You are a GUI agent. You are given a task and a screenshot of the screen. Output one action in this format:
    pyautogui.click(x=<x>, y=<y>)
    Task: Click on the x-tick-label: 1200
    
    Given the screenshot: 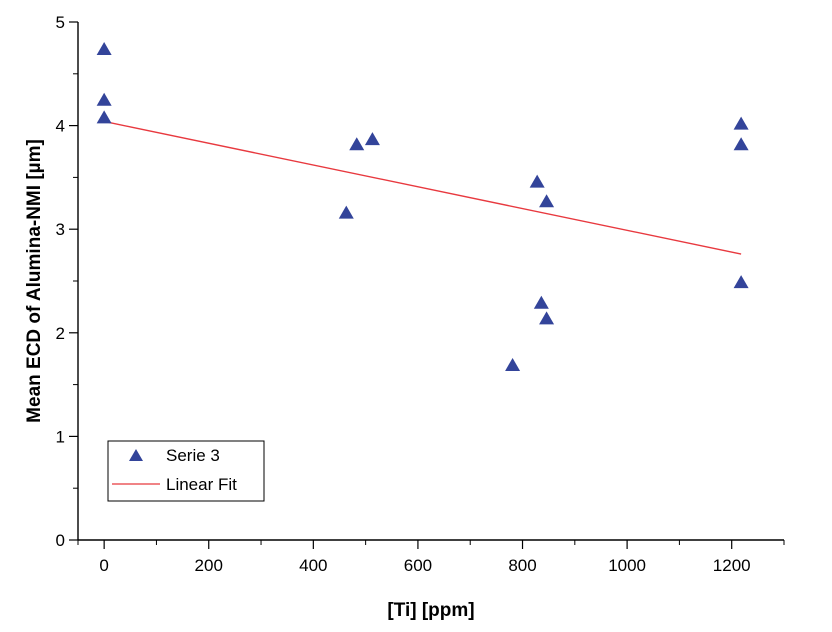 What is the action you would take?
    pyautogui.click(x=732, y=565)
    